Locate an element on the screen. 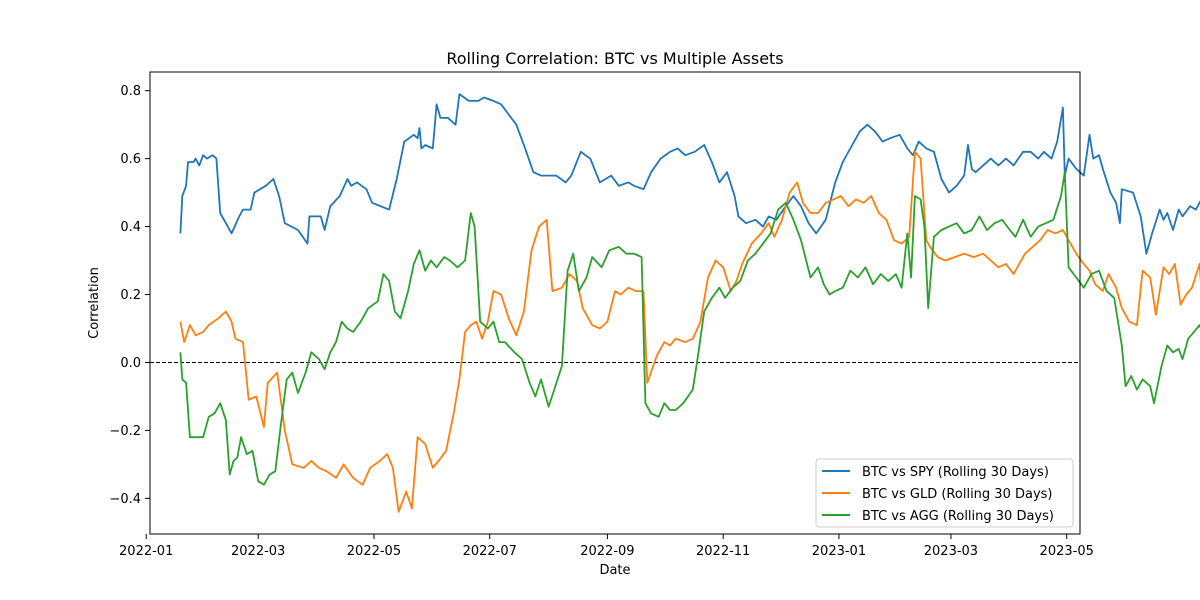 The width and height of the screenshot is (1200, 600). y-tick-label: 0.8 is located at coordinates (130, 91).